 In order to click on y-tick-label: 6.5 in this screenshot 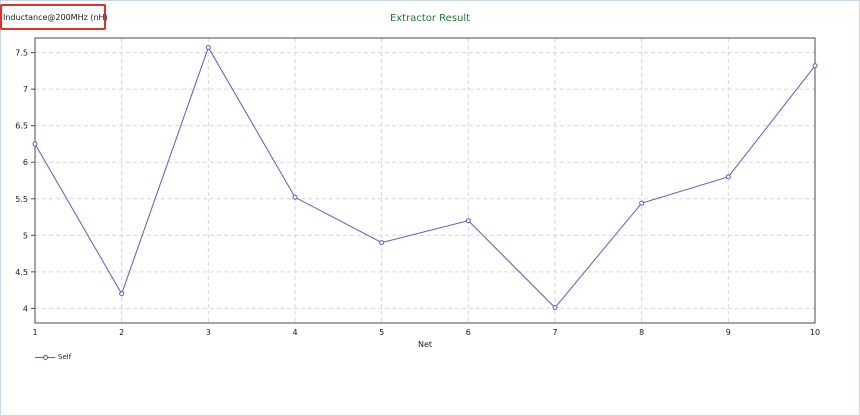, I will do `click(21, 126)`.